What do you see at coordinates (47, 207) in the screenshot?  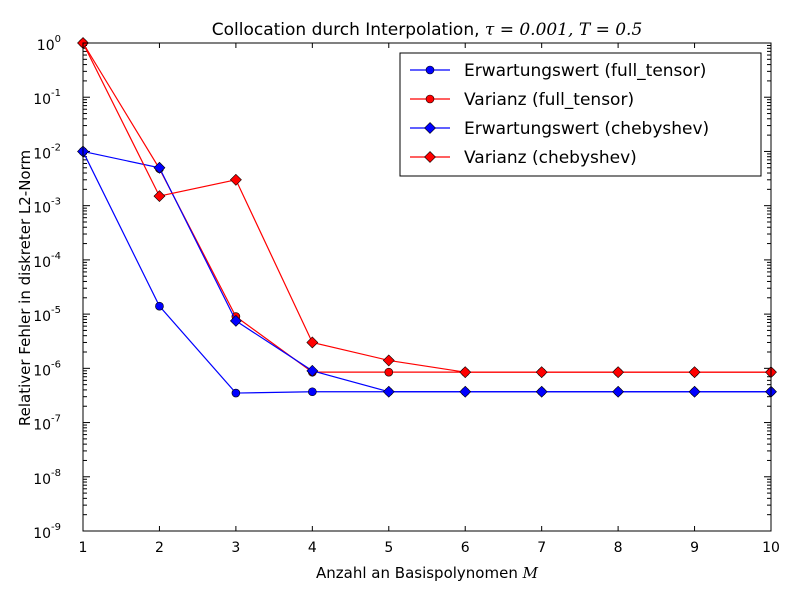 I see `y-tick-label: 10⁻³` at bounding box center [47, 207].